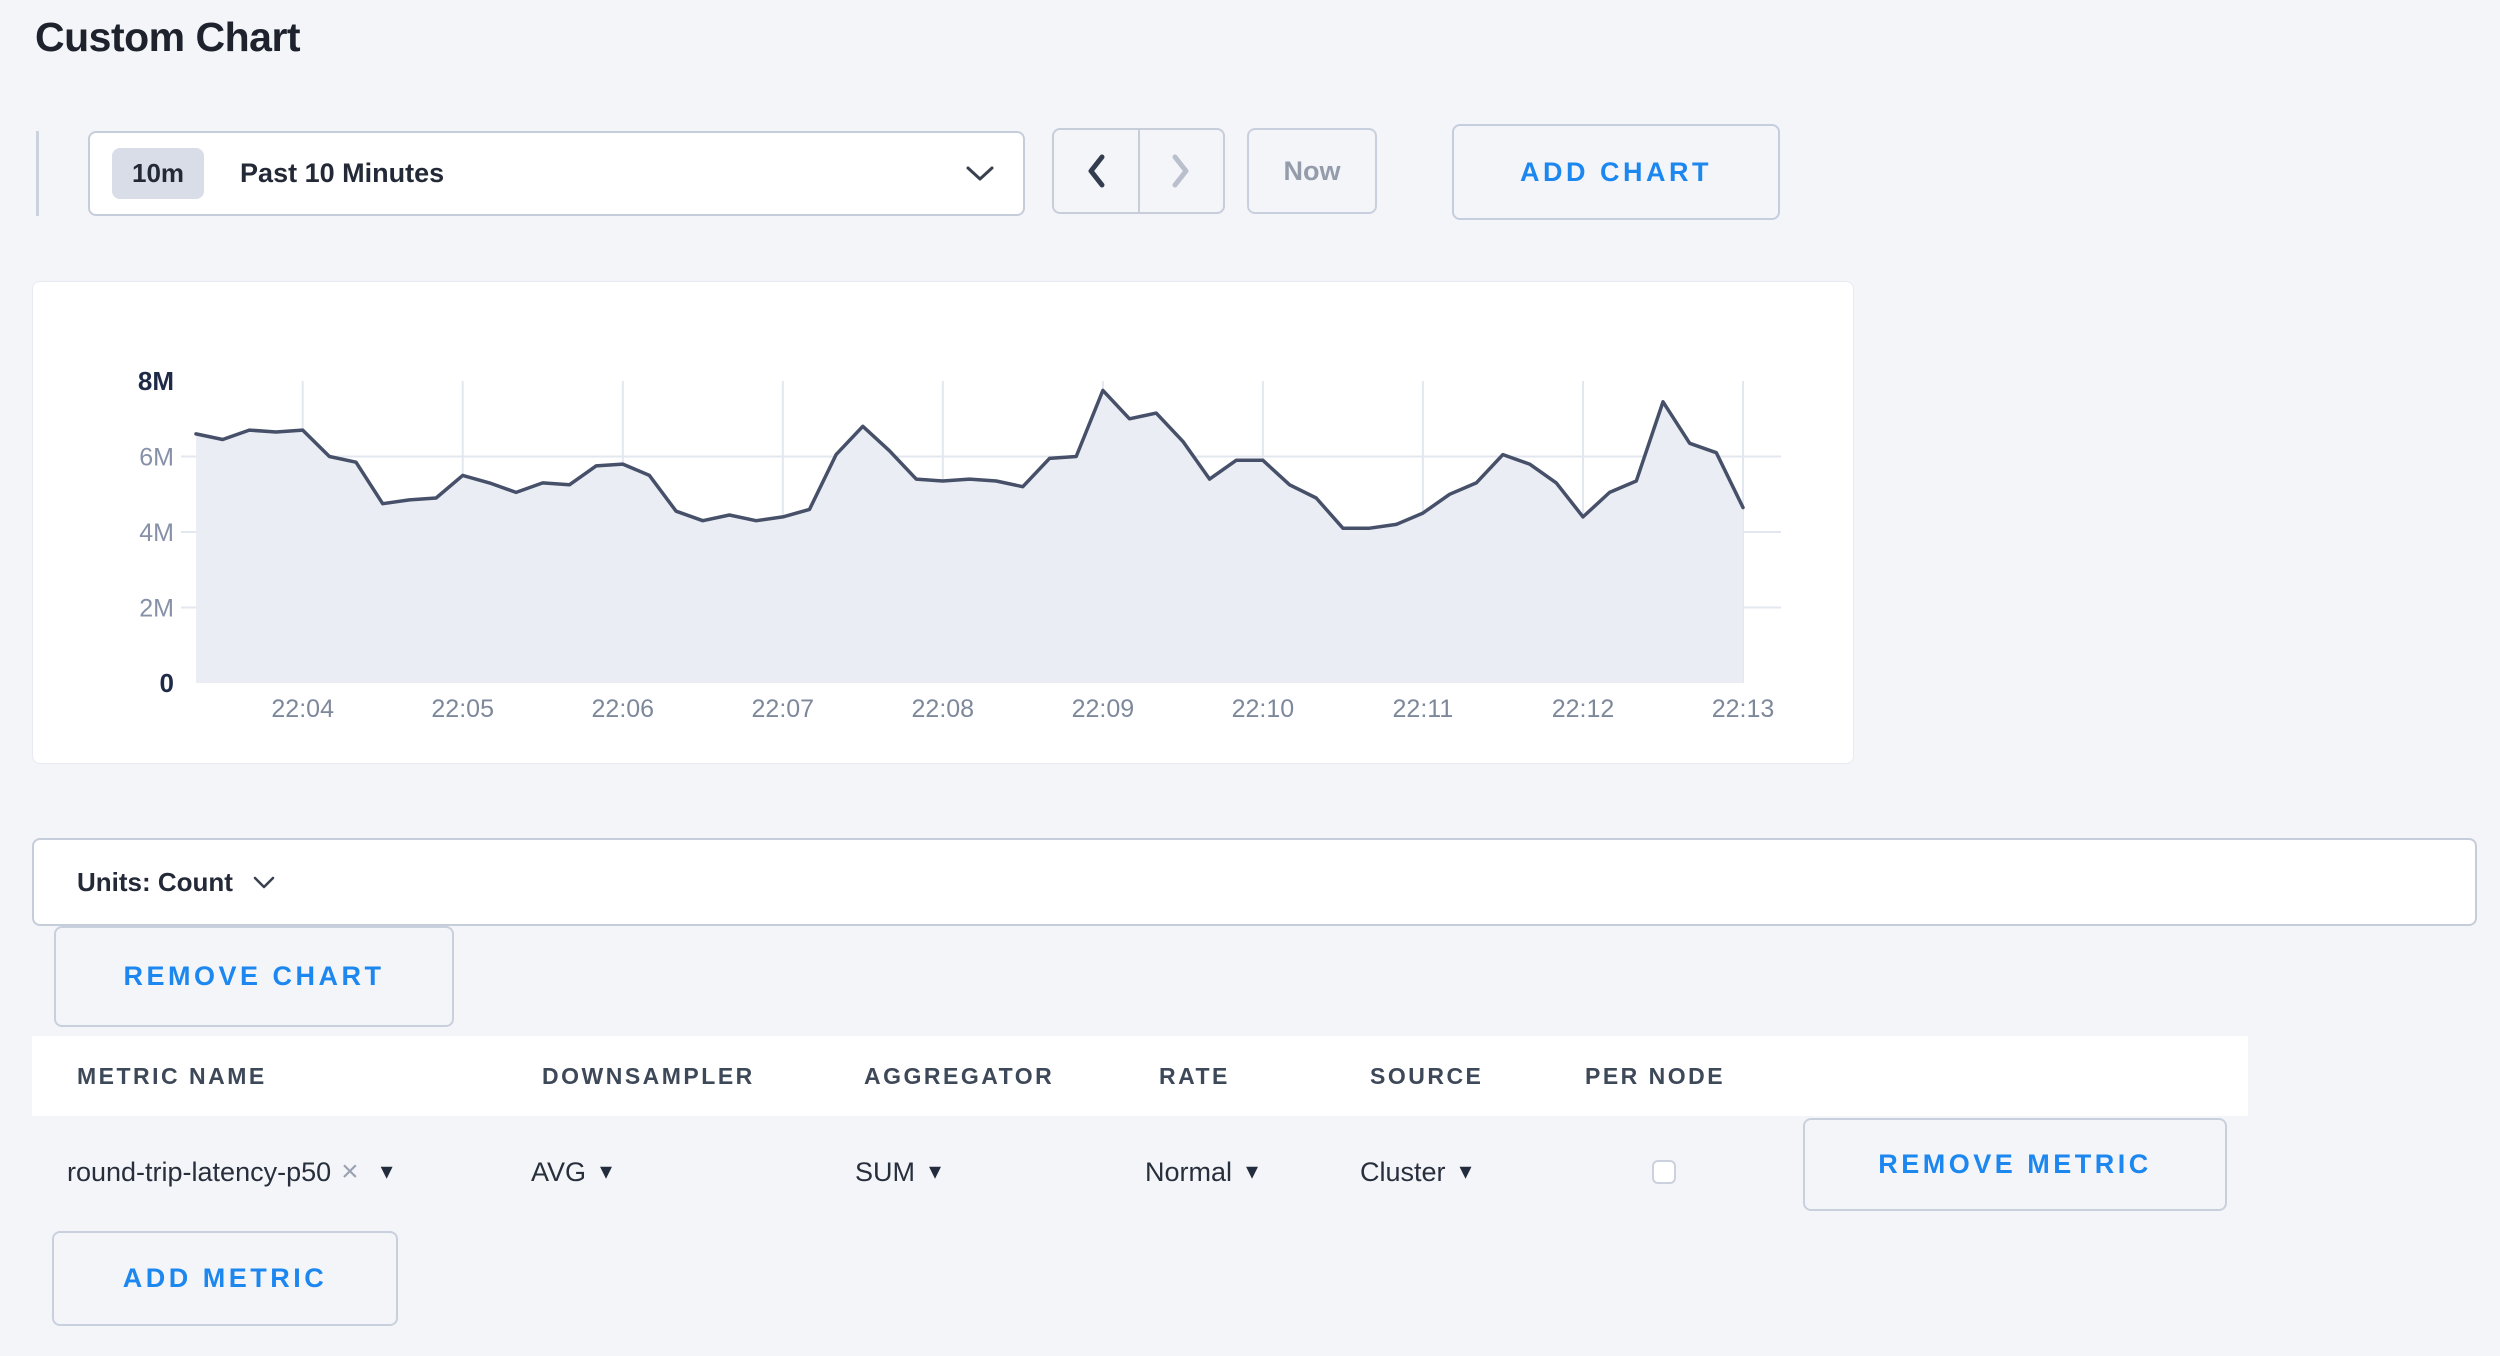 This screenshot has width=2500, height=1356. Describe the element at coordinates (462, 709) in the screenshot. I see `svg-text: 22:05` at that location.